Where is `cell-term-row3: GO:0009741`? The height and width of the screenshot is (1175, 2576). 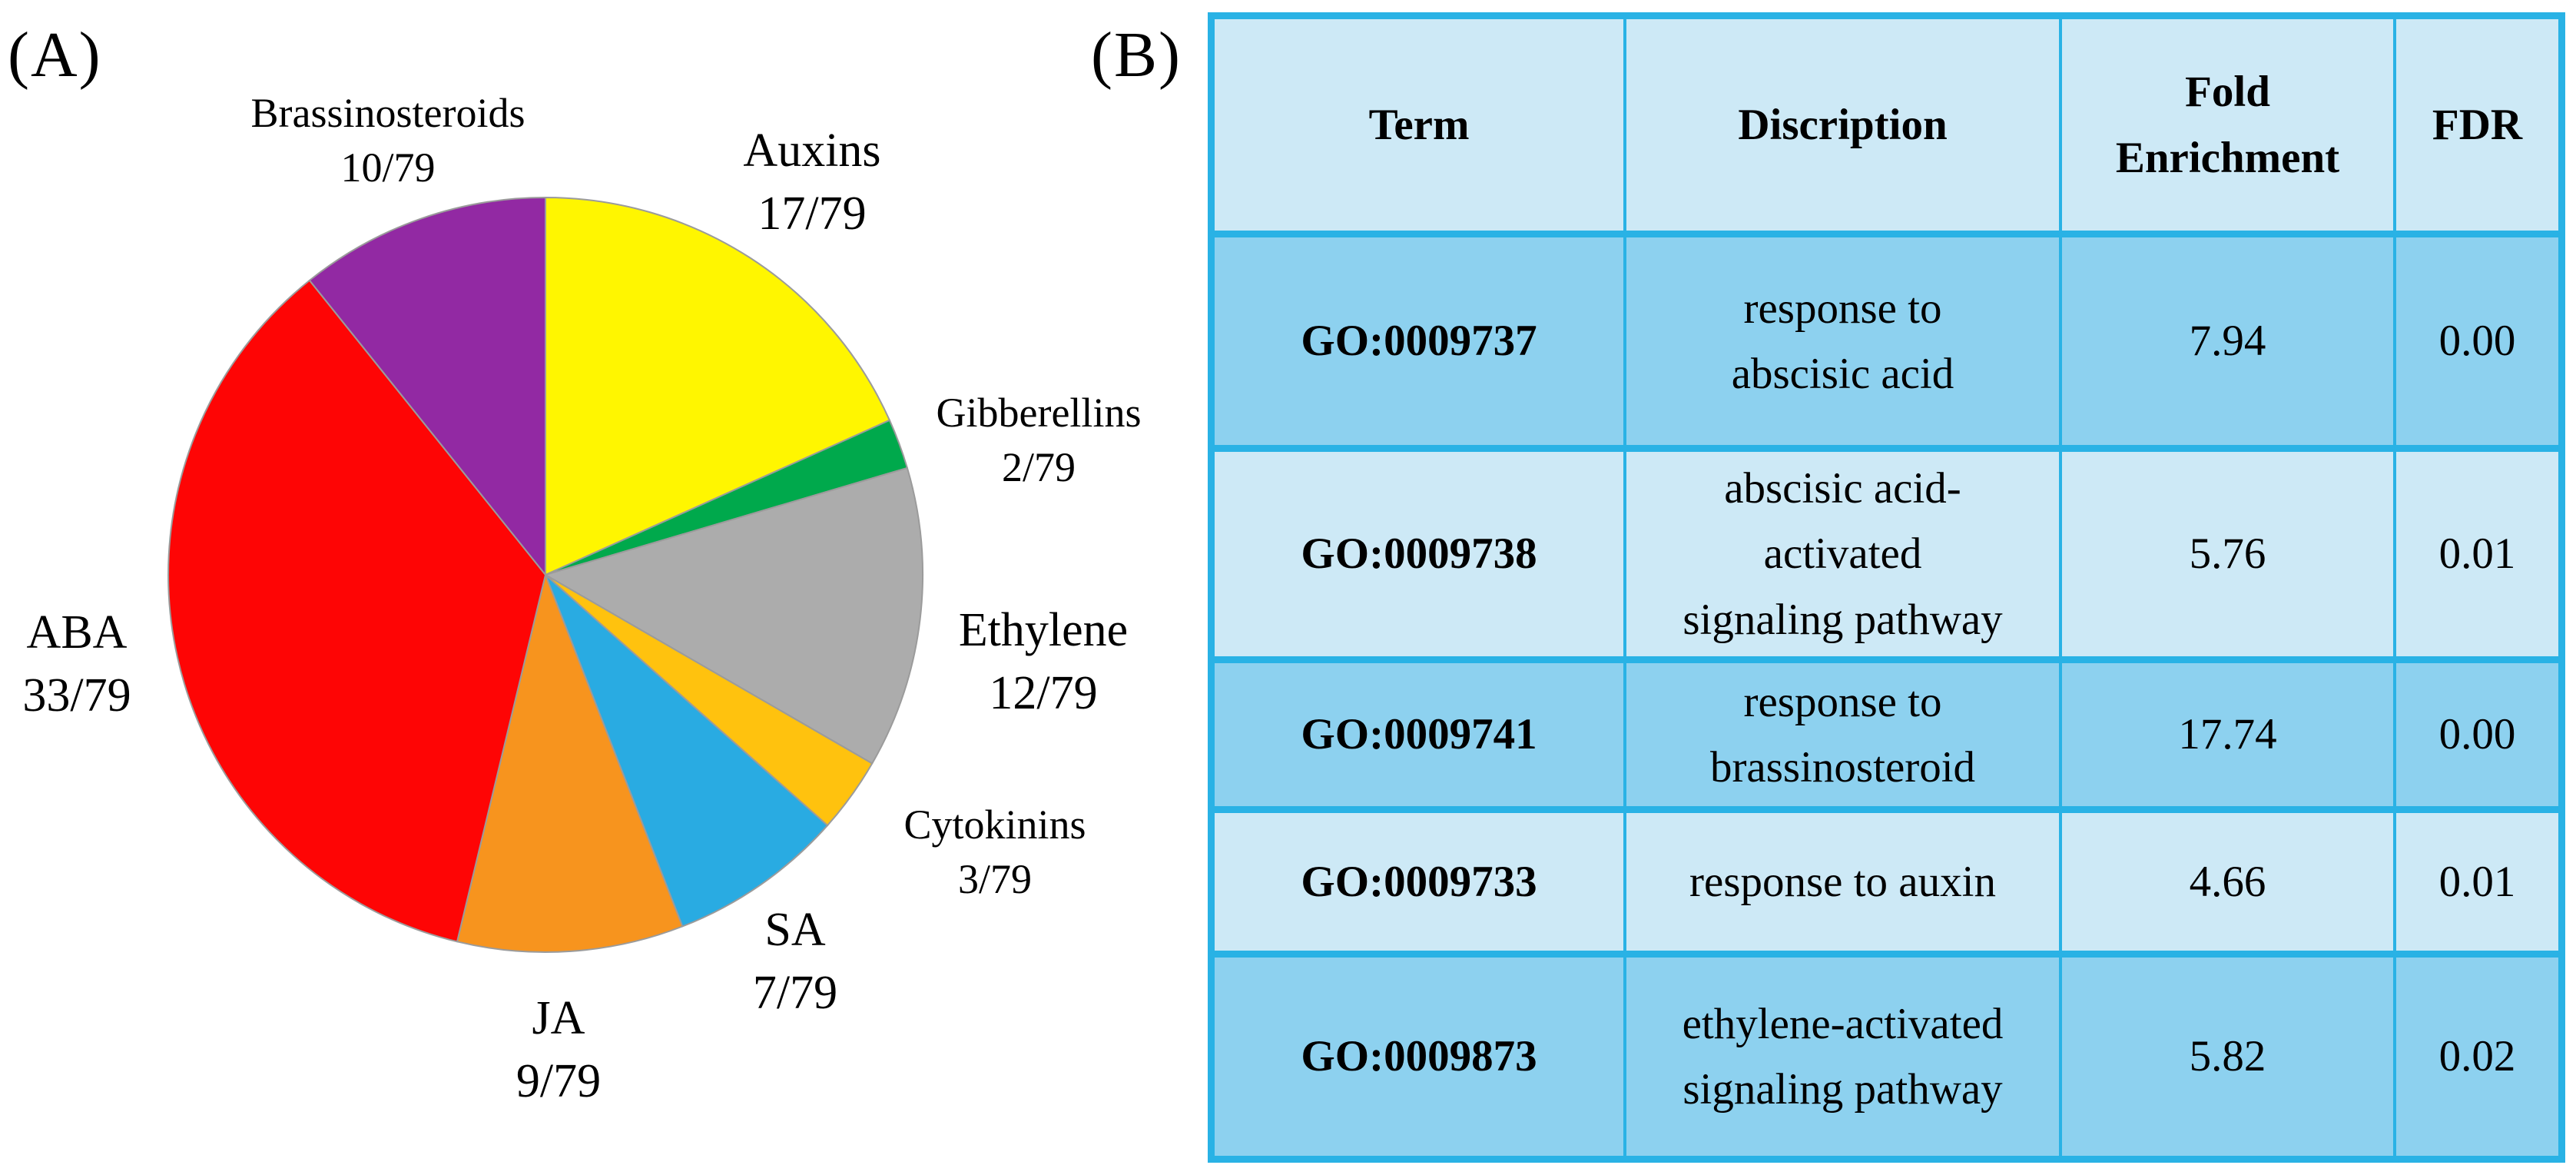
cell-term-row3: GO:0009741 is located at coordinates (1419, 734).